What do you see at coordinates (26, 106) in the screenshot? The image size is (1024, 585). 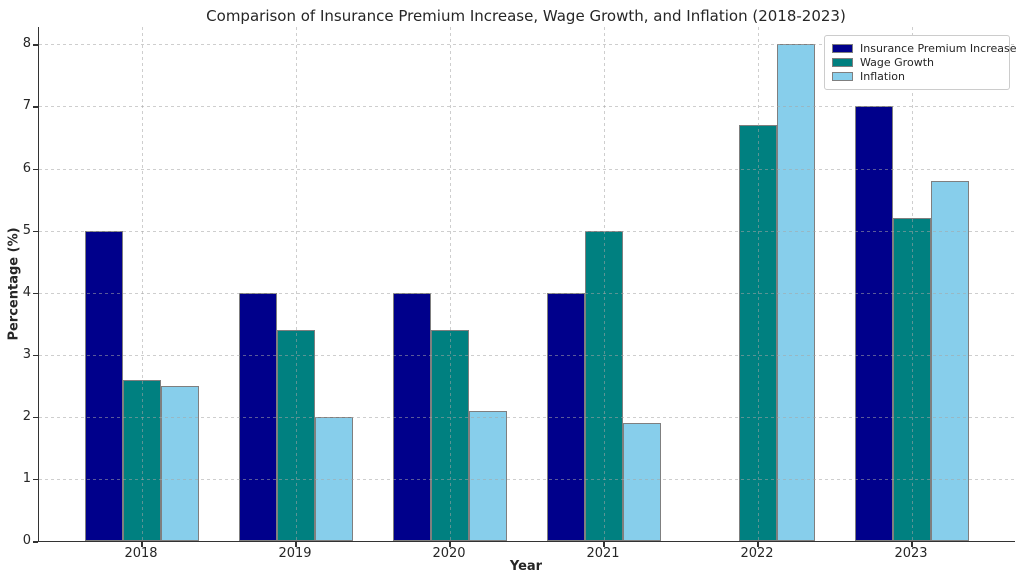 I see `y-tick-label-7: 7` at bounding box center [26, 106].